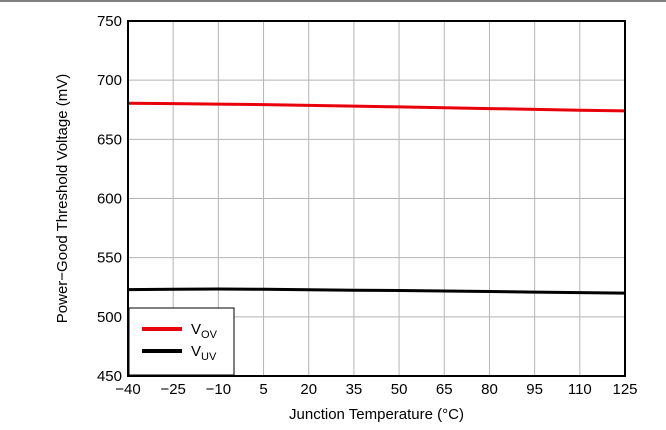 The width and height of the screenshot is (666, 430). I want to click on y-tick-label: 450, so click(109, 376).